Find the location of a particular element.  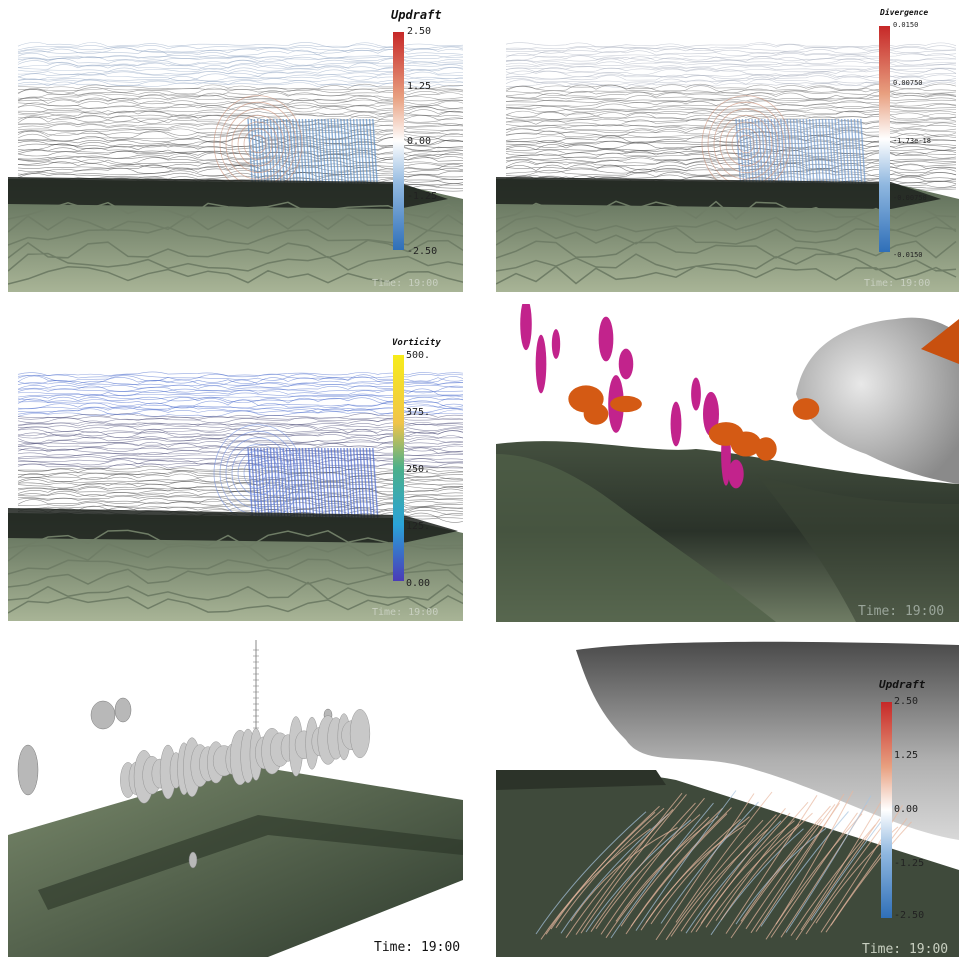

updraft-scene is located at coordinates (235, 162).